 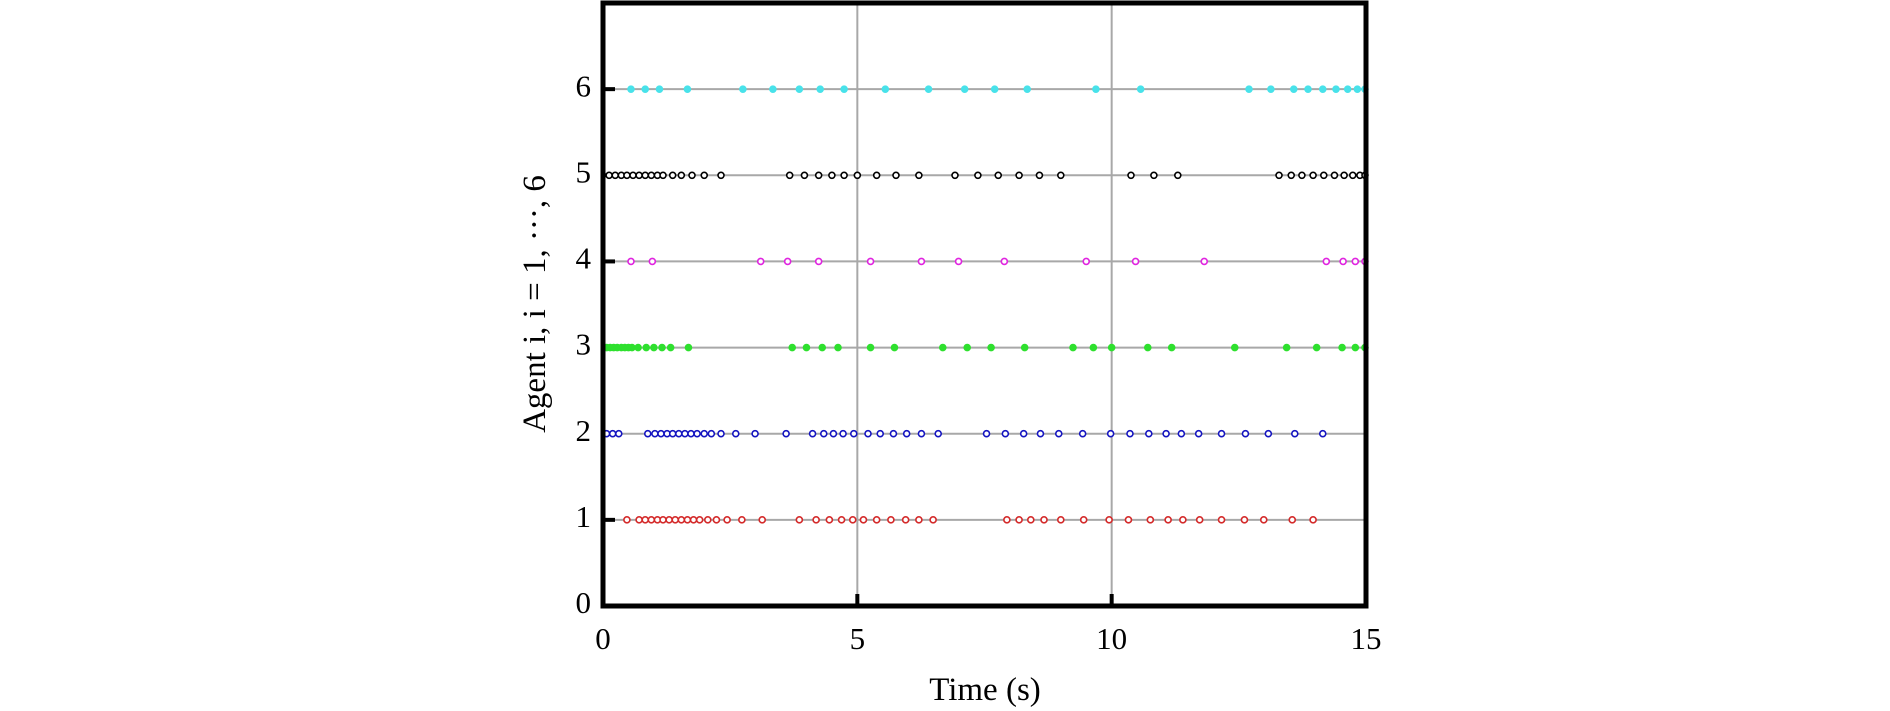 I want to click on y-axis-label: Agent i, i = 1, ···, 6, so click(x=535, y=304).